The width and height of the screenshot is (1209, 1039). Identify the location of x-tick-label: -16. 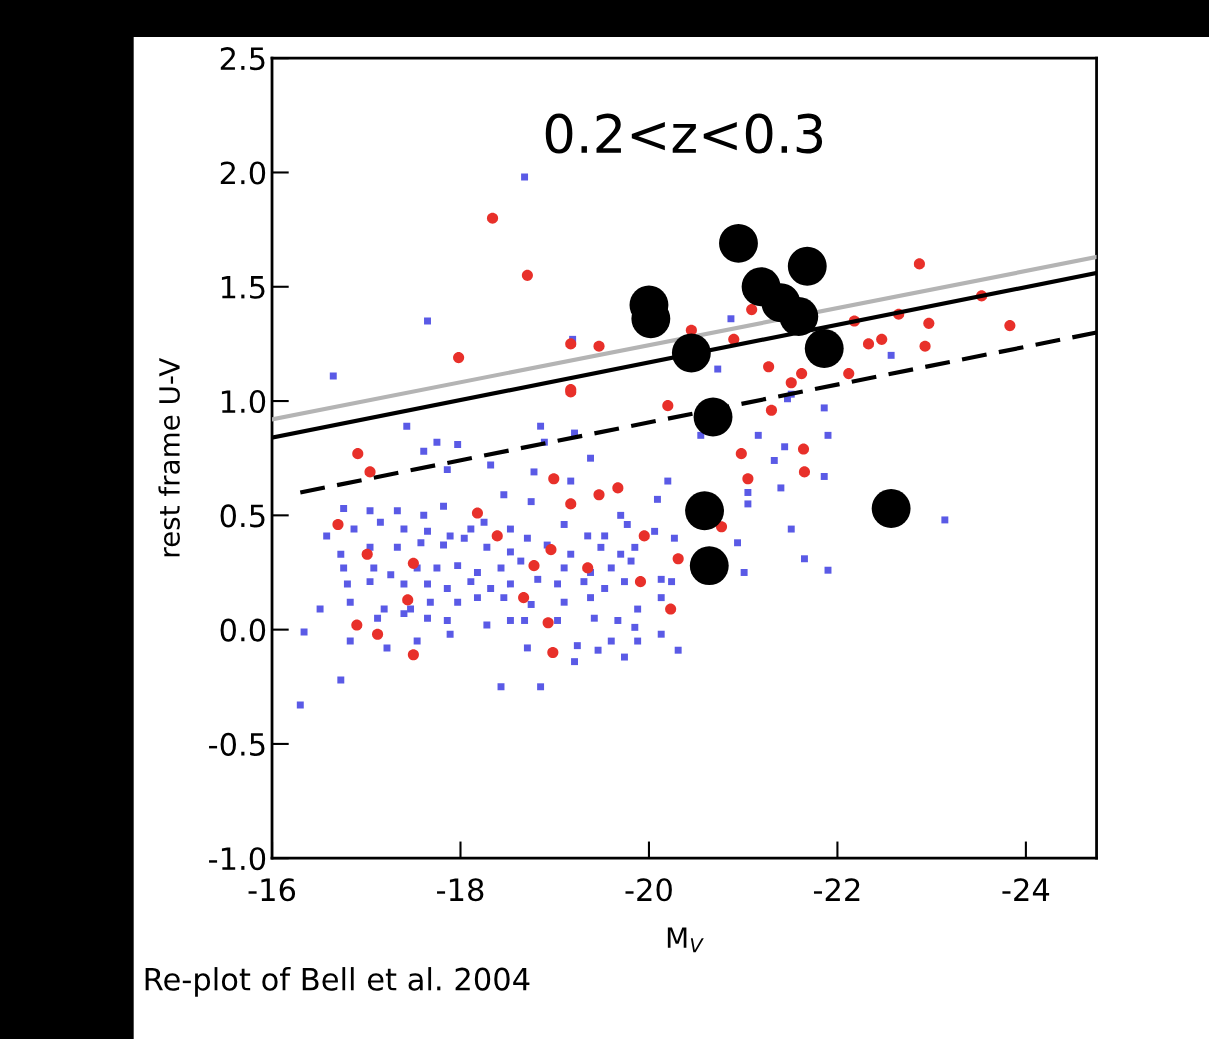
(272, 890).